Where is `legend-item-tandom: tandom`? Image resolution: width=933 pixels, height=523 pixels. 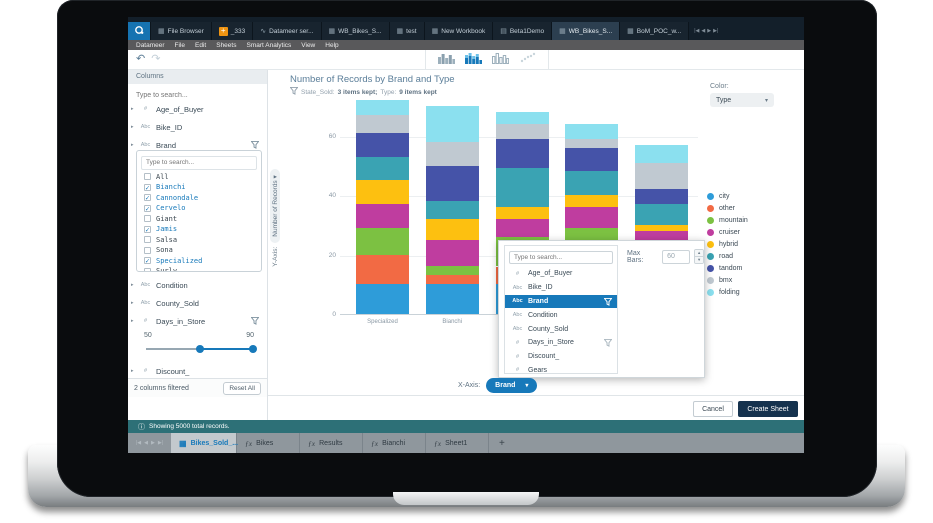 legend-item-tandom: tandom is located at coordinates (727, 268).